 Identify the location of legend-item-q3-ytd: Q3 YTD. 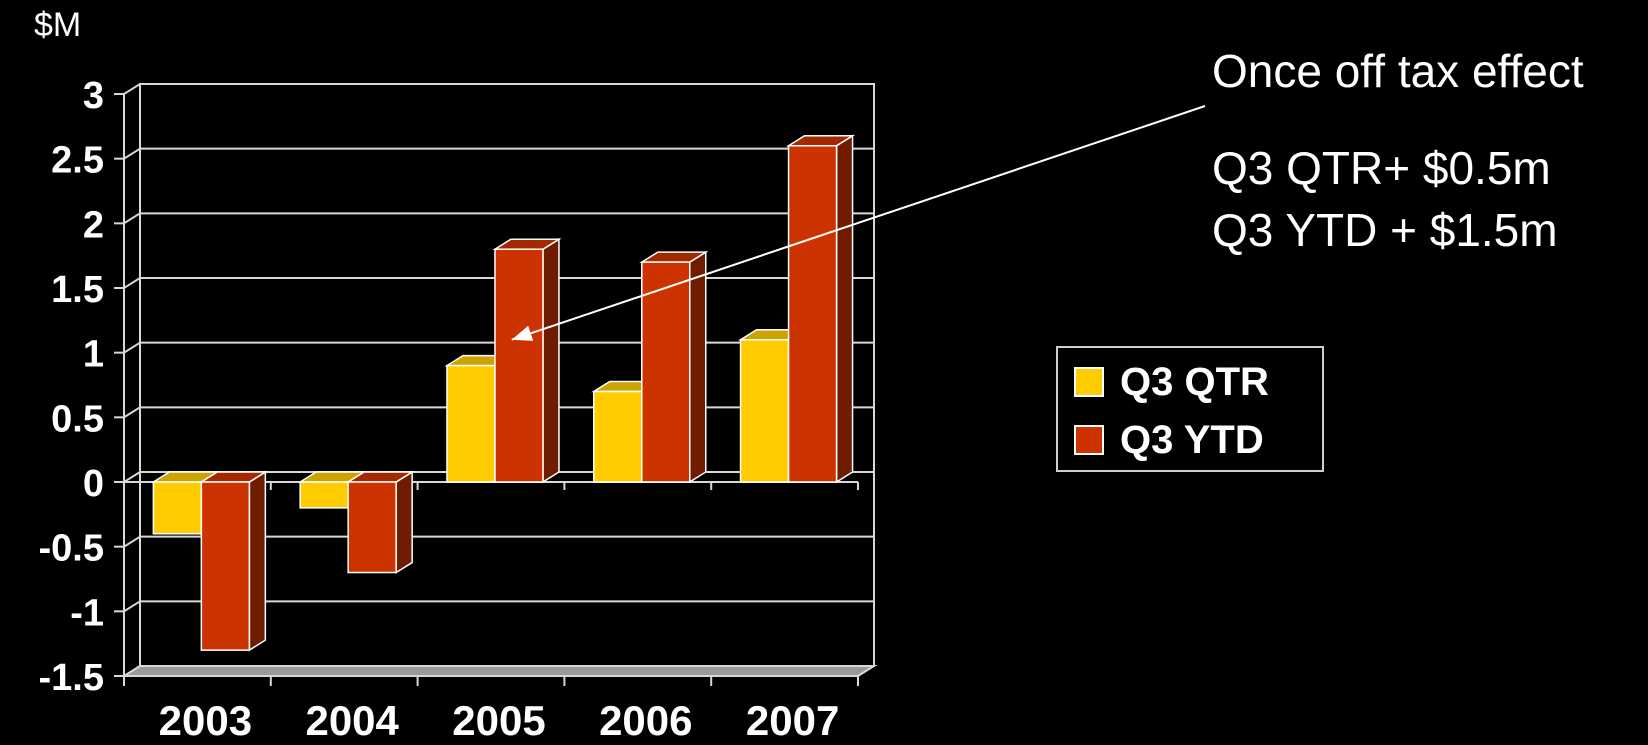
(1169, 439).